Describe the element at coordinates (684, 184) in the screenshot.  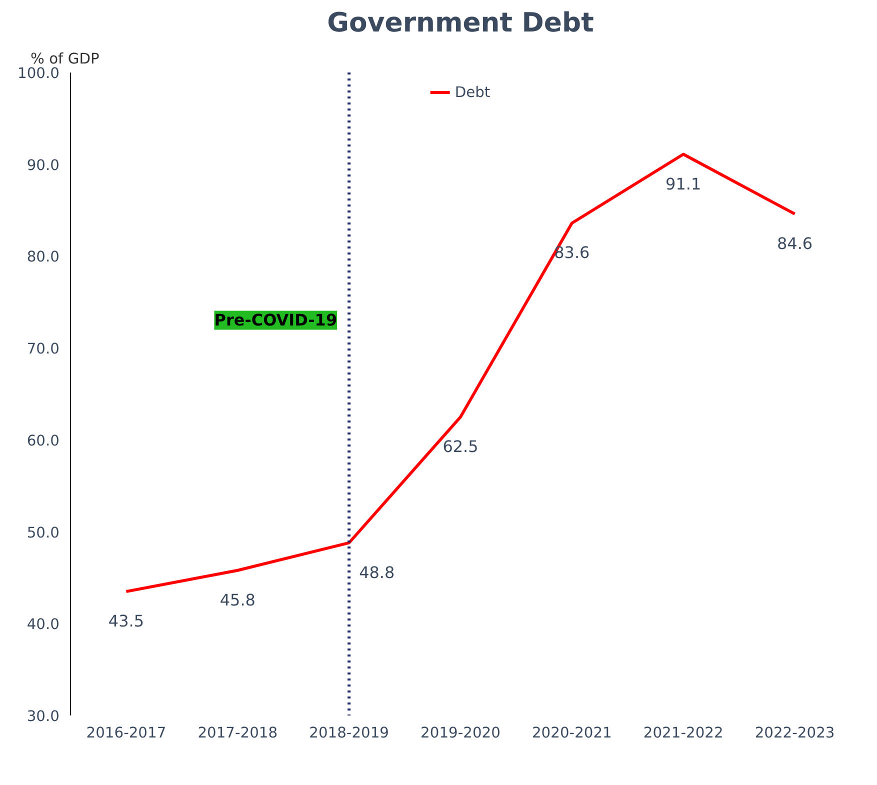
I see `data-label: 91.1` at that location.